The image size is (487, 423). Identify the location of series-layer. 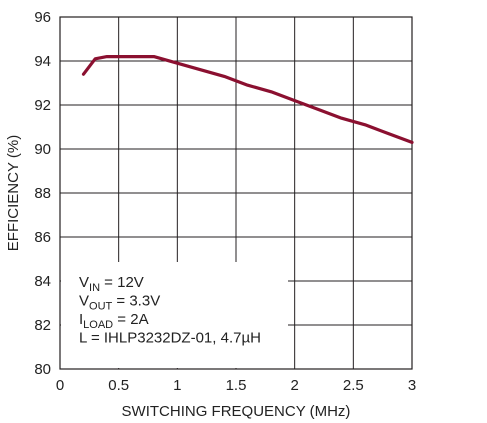
(247, 99).